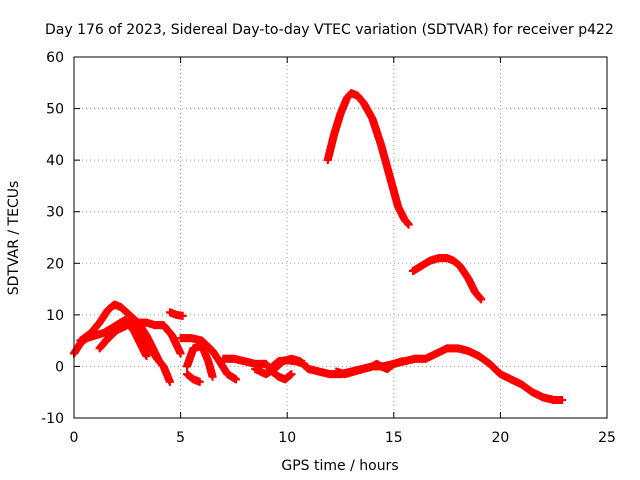 This screenshot has height=480, width=640. Describe the element at coordinates (607, 438) in the screenshot. I see `x-tick-label: 25` at that location.